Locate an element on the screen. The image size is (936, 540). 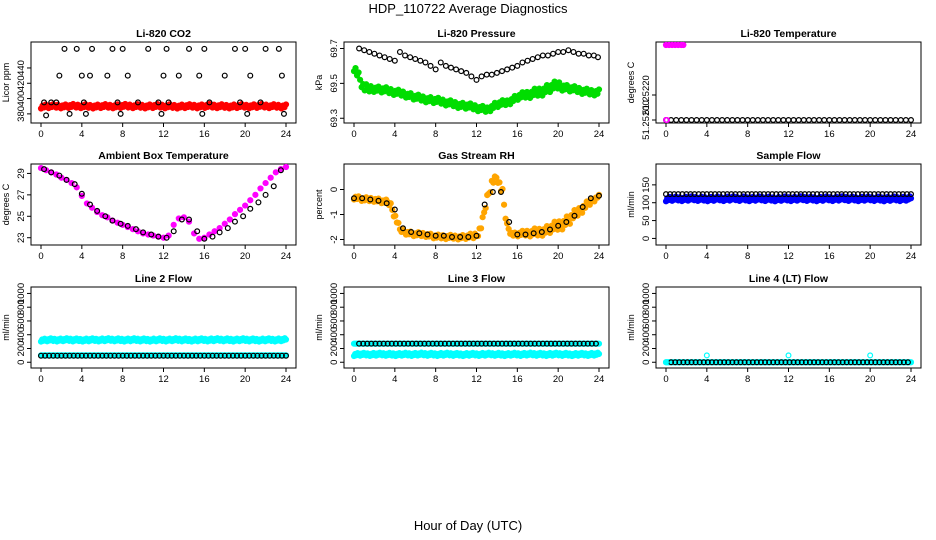
x-axis-title: Hour of Day (UTC) is located at coordinates (468, 525).